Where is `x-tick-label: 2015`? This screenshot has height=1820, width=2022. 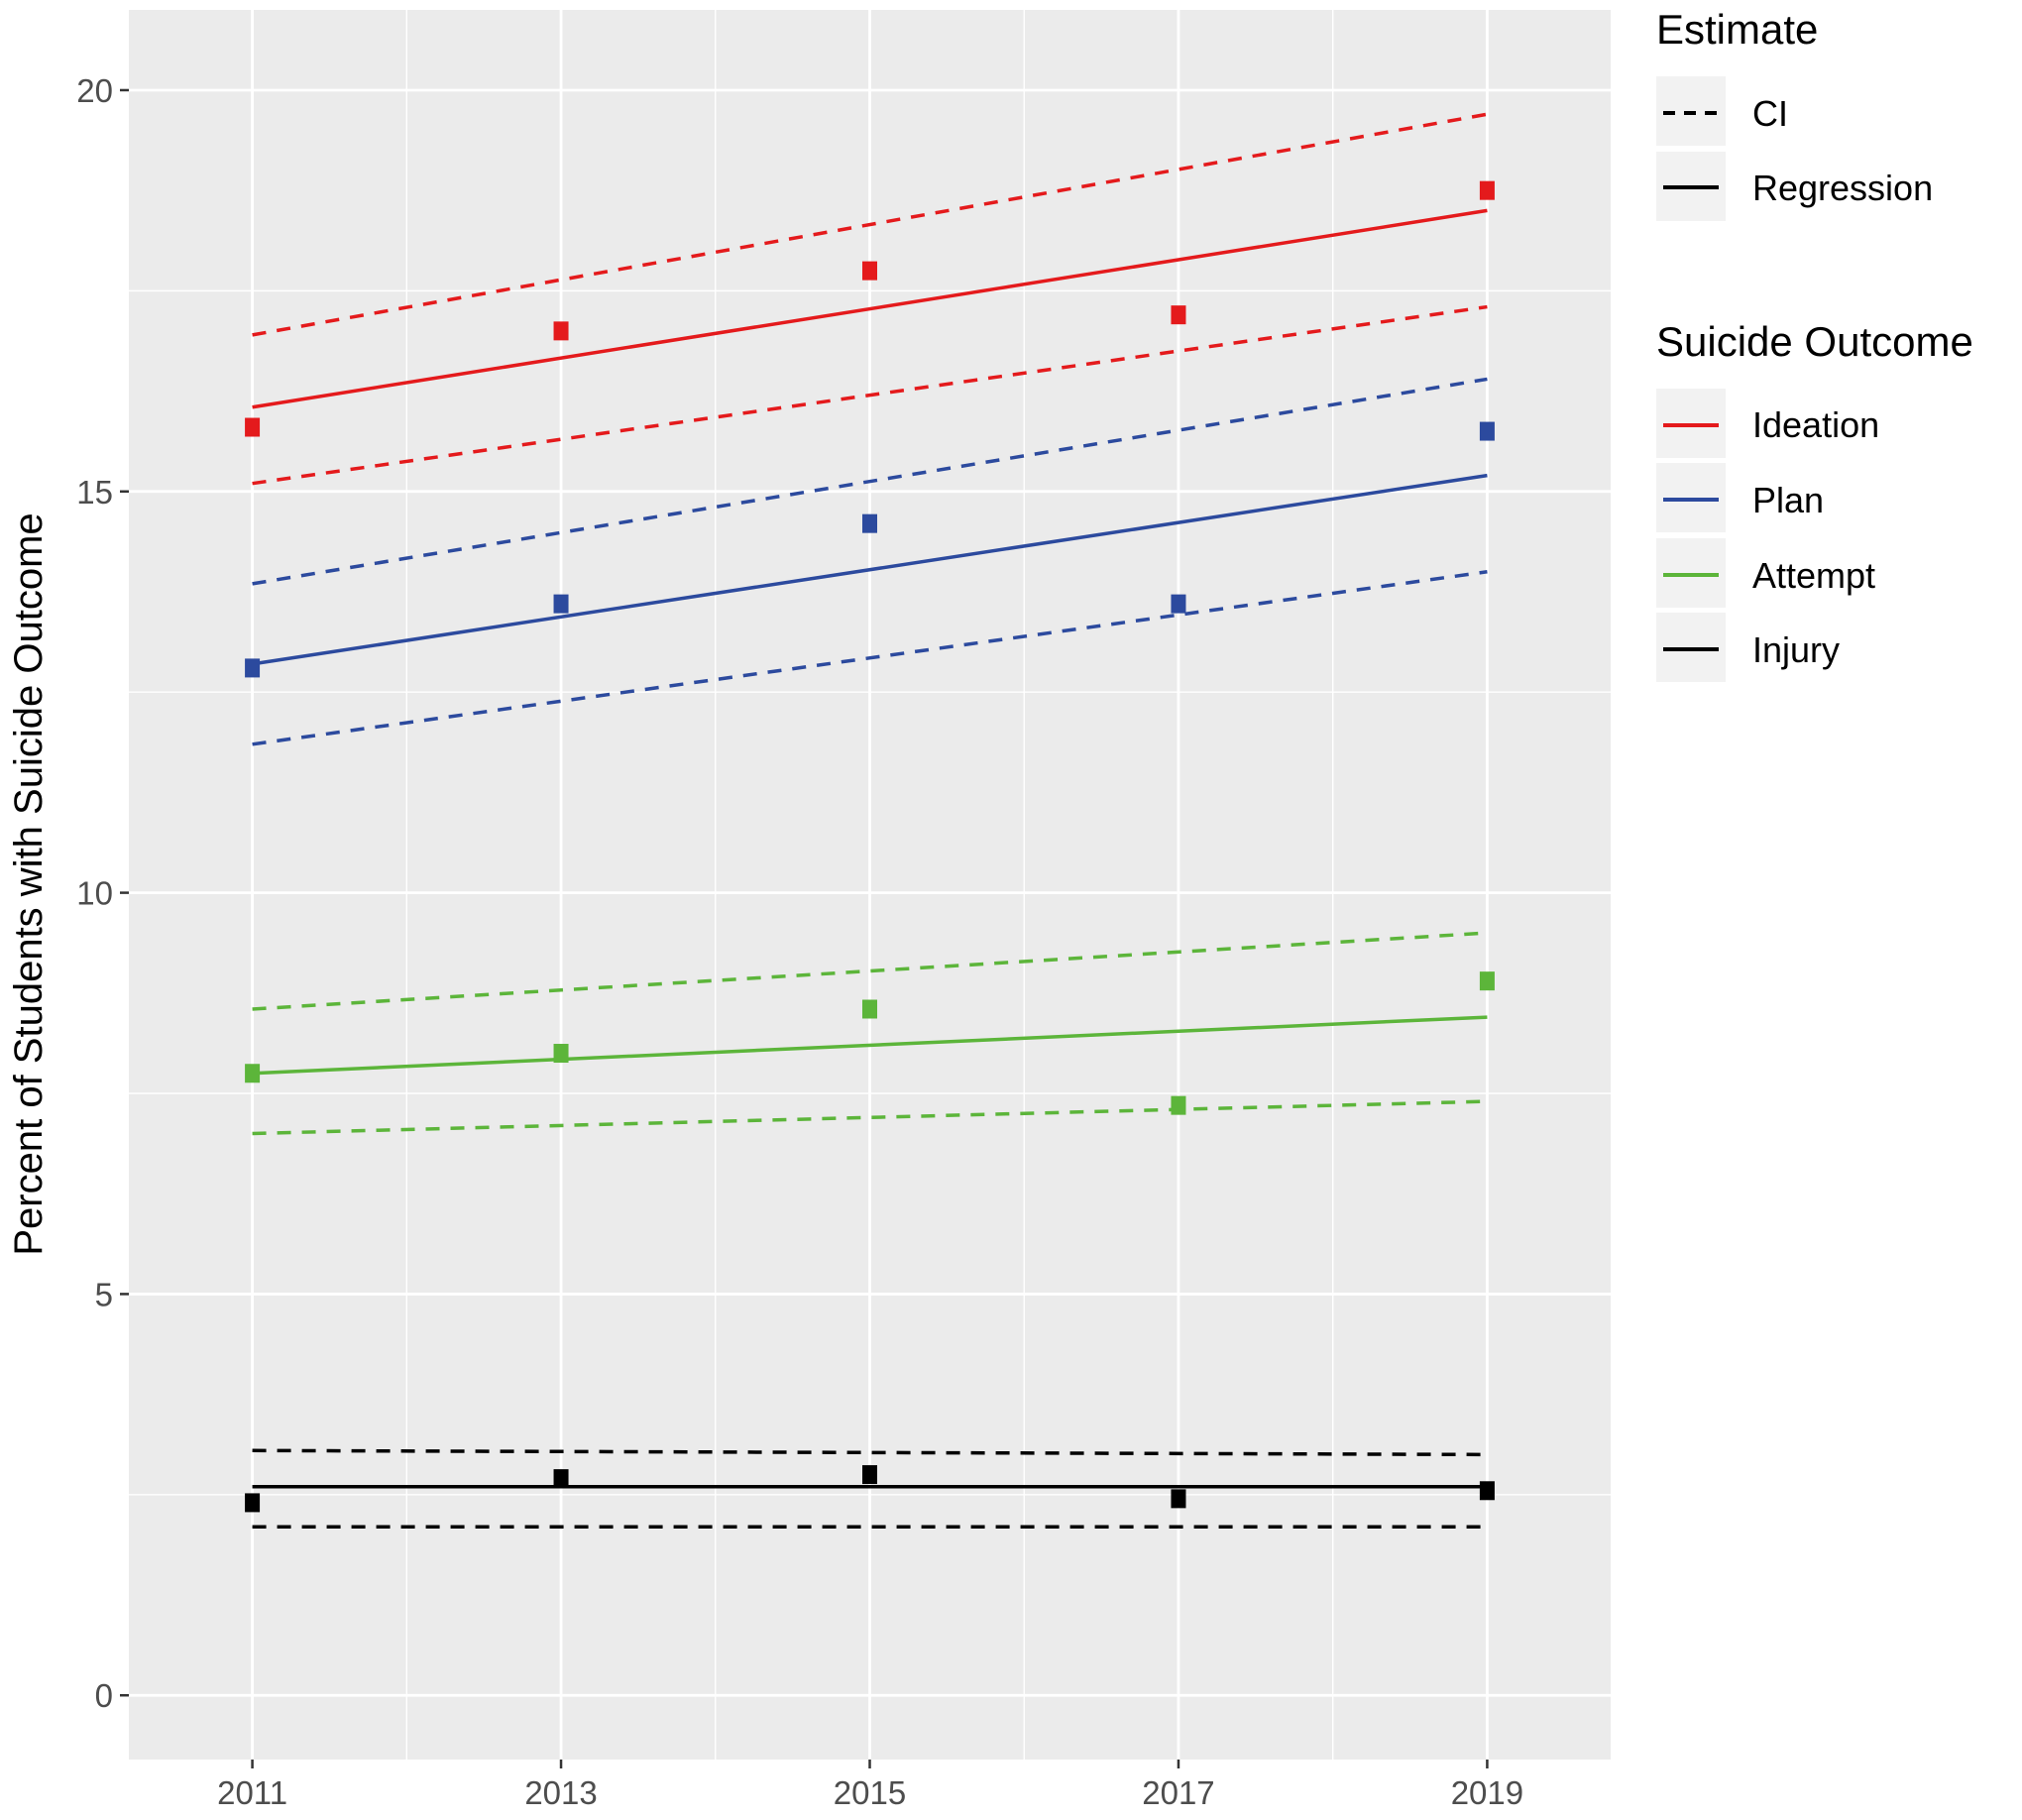 x-tick-label: 2015 is located at coordinates (870, 1792).